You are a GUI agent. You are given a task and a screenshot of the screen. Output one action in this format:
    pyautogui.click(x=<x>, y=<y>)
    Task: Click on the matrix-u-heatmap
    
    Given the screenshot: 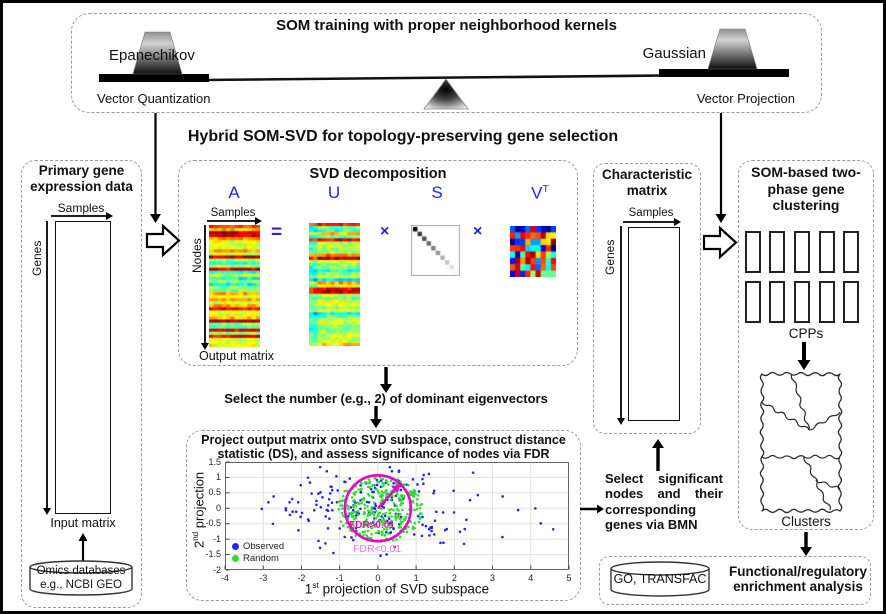 What is the action you would take?
    pyautogui.click(x=334, y=284)
    